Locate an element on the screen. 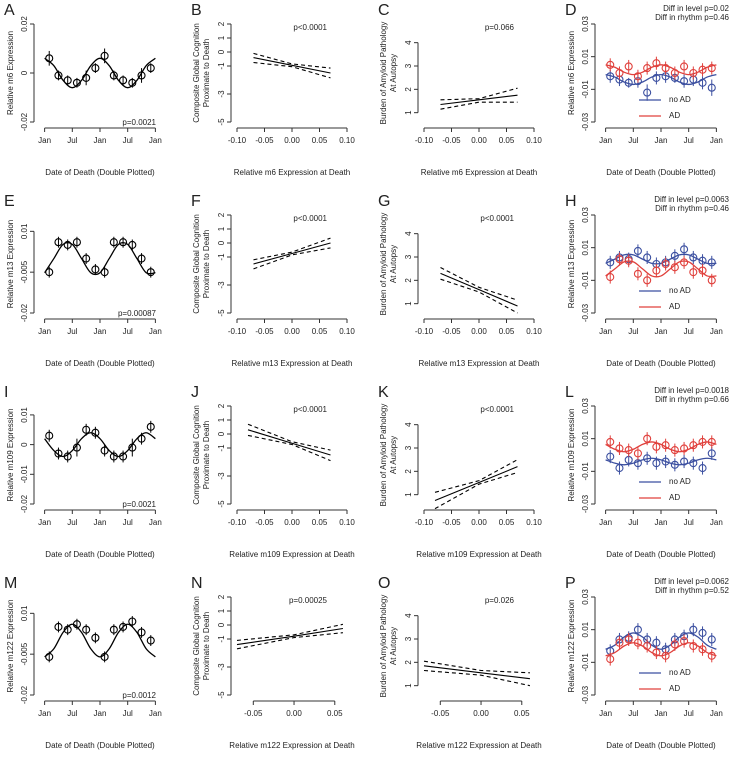 This screenshot has width=748, height=765. y-tick-label: -5 is located at coordinates (221, 504).